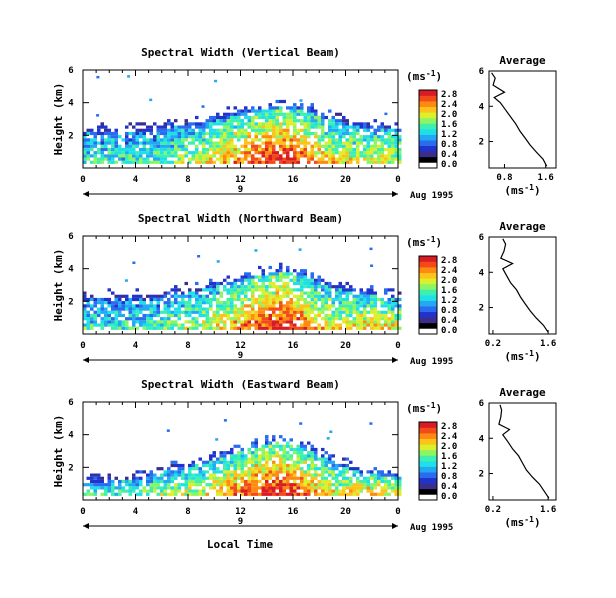  What do you see at coordinates (522, 190) in the screenshot?
I see `average-x-axis-label: (ms-1)` at bounding box center [522, 190].